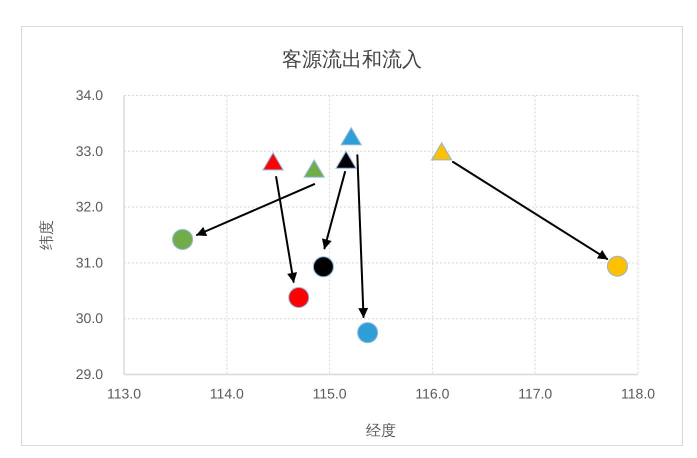  I want to click on y-tick-label: 34.0, so click(90, 94).